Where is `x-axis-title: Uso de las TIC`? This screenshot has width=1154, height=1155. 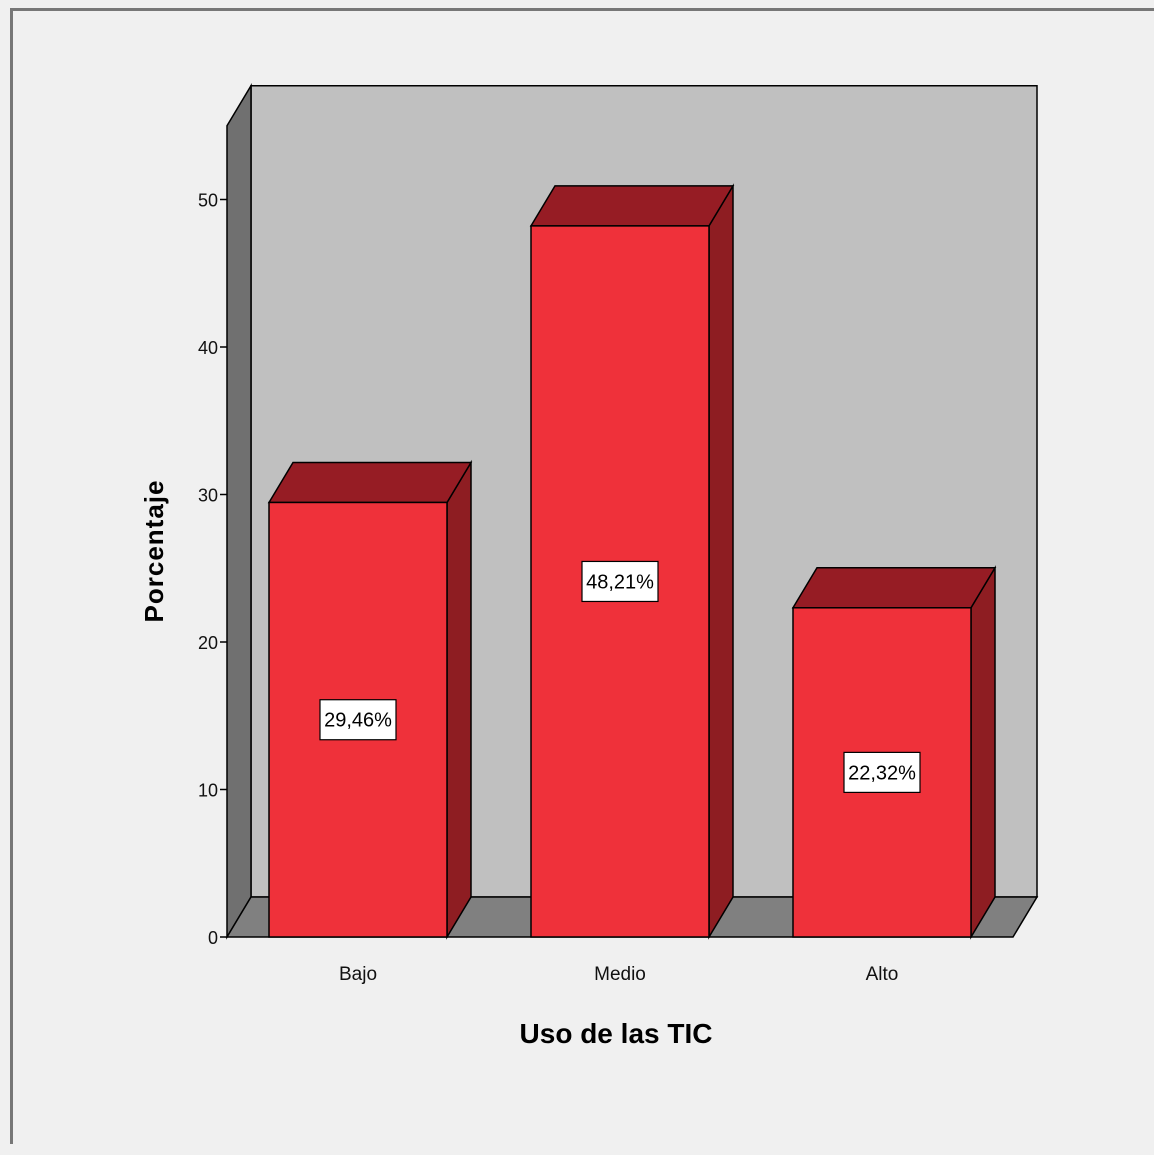
x-axis-title: Uso de las TIC is located at coordinates (616, 1033).